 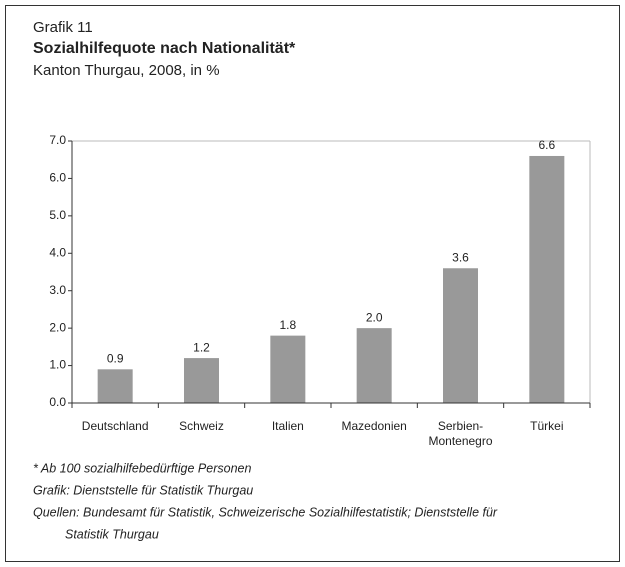 I want to click on y-tick-label: 1.0, so click(x=57, y=365).